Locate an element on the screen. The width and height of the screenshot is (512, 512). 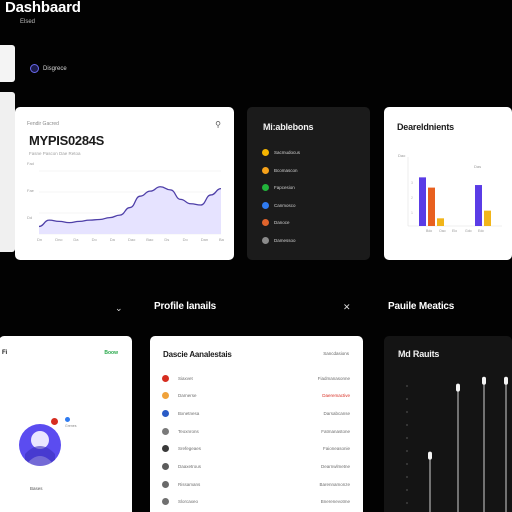
account-name: Darnerse is located at coordinates (187, 396).